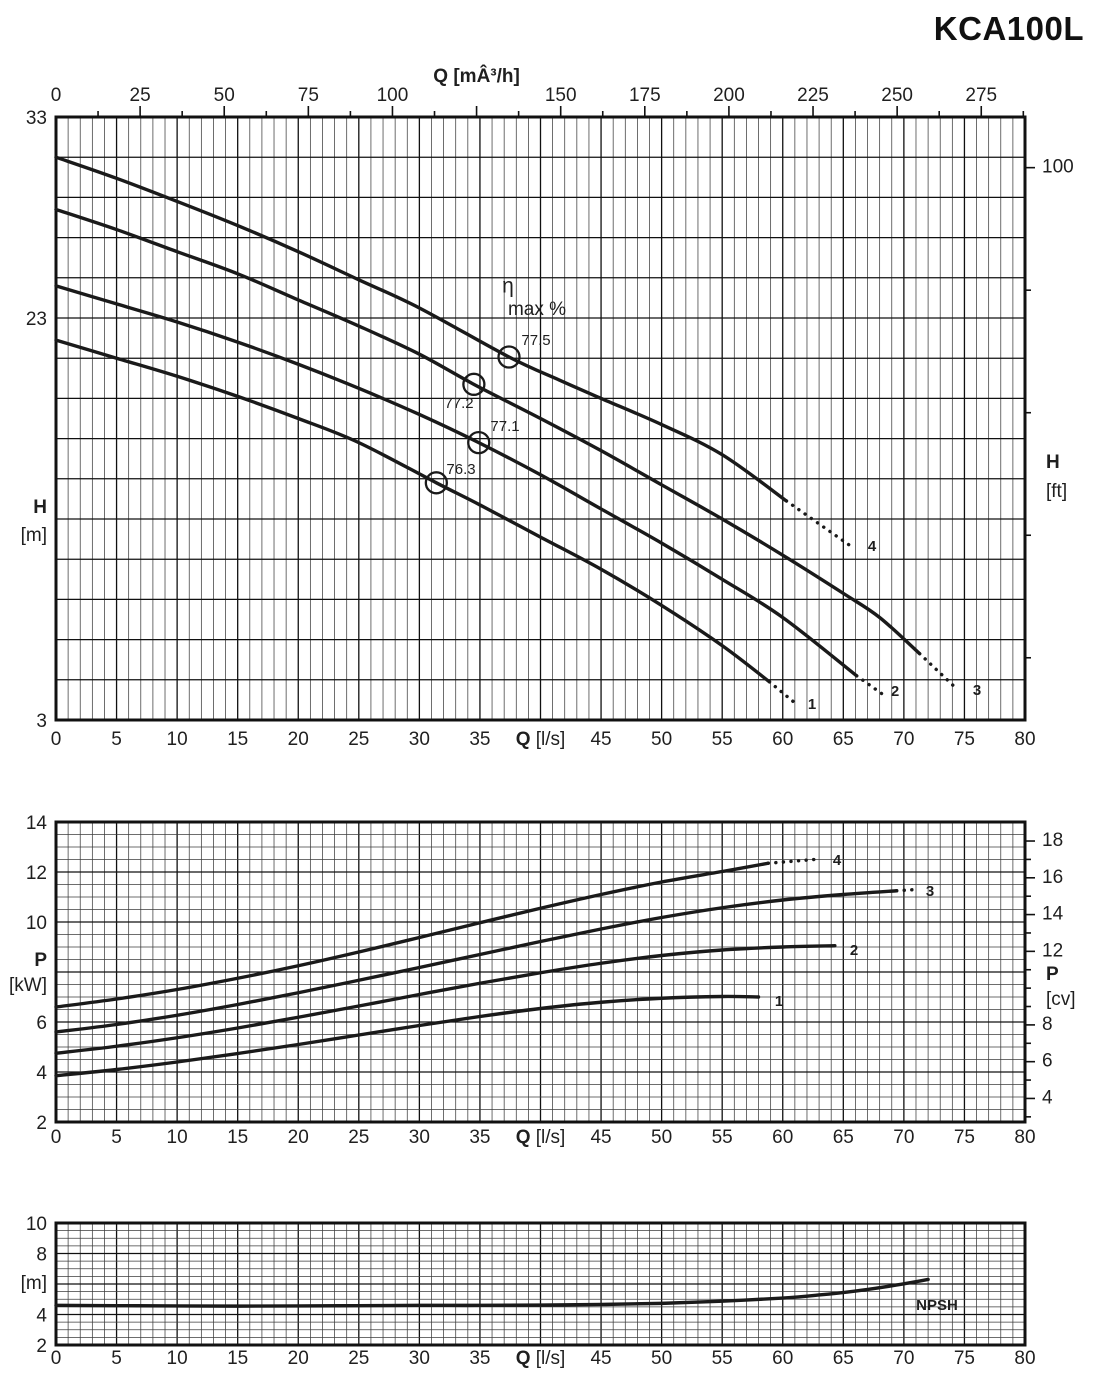  Describe the element at coordinates (524, 350) in the screenshot. I see `efficiency-marker: 77.5` at that location.